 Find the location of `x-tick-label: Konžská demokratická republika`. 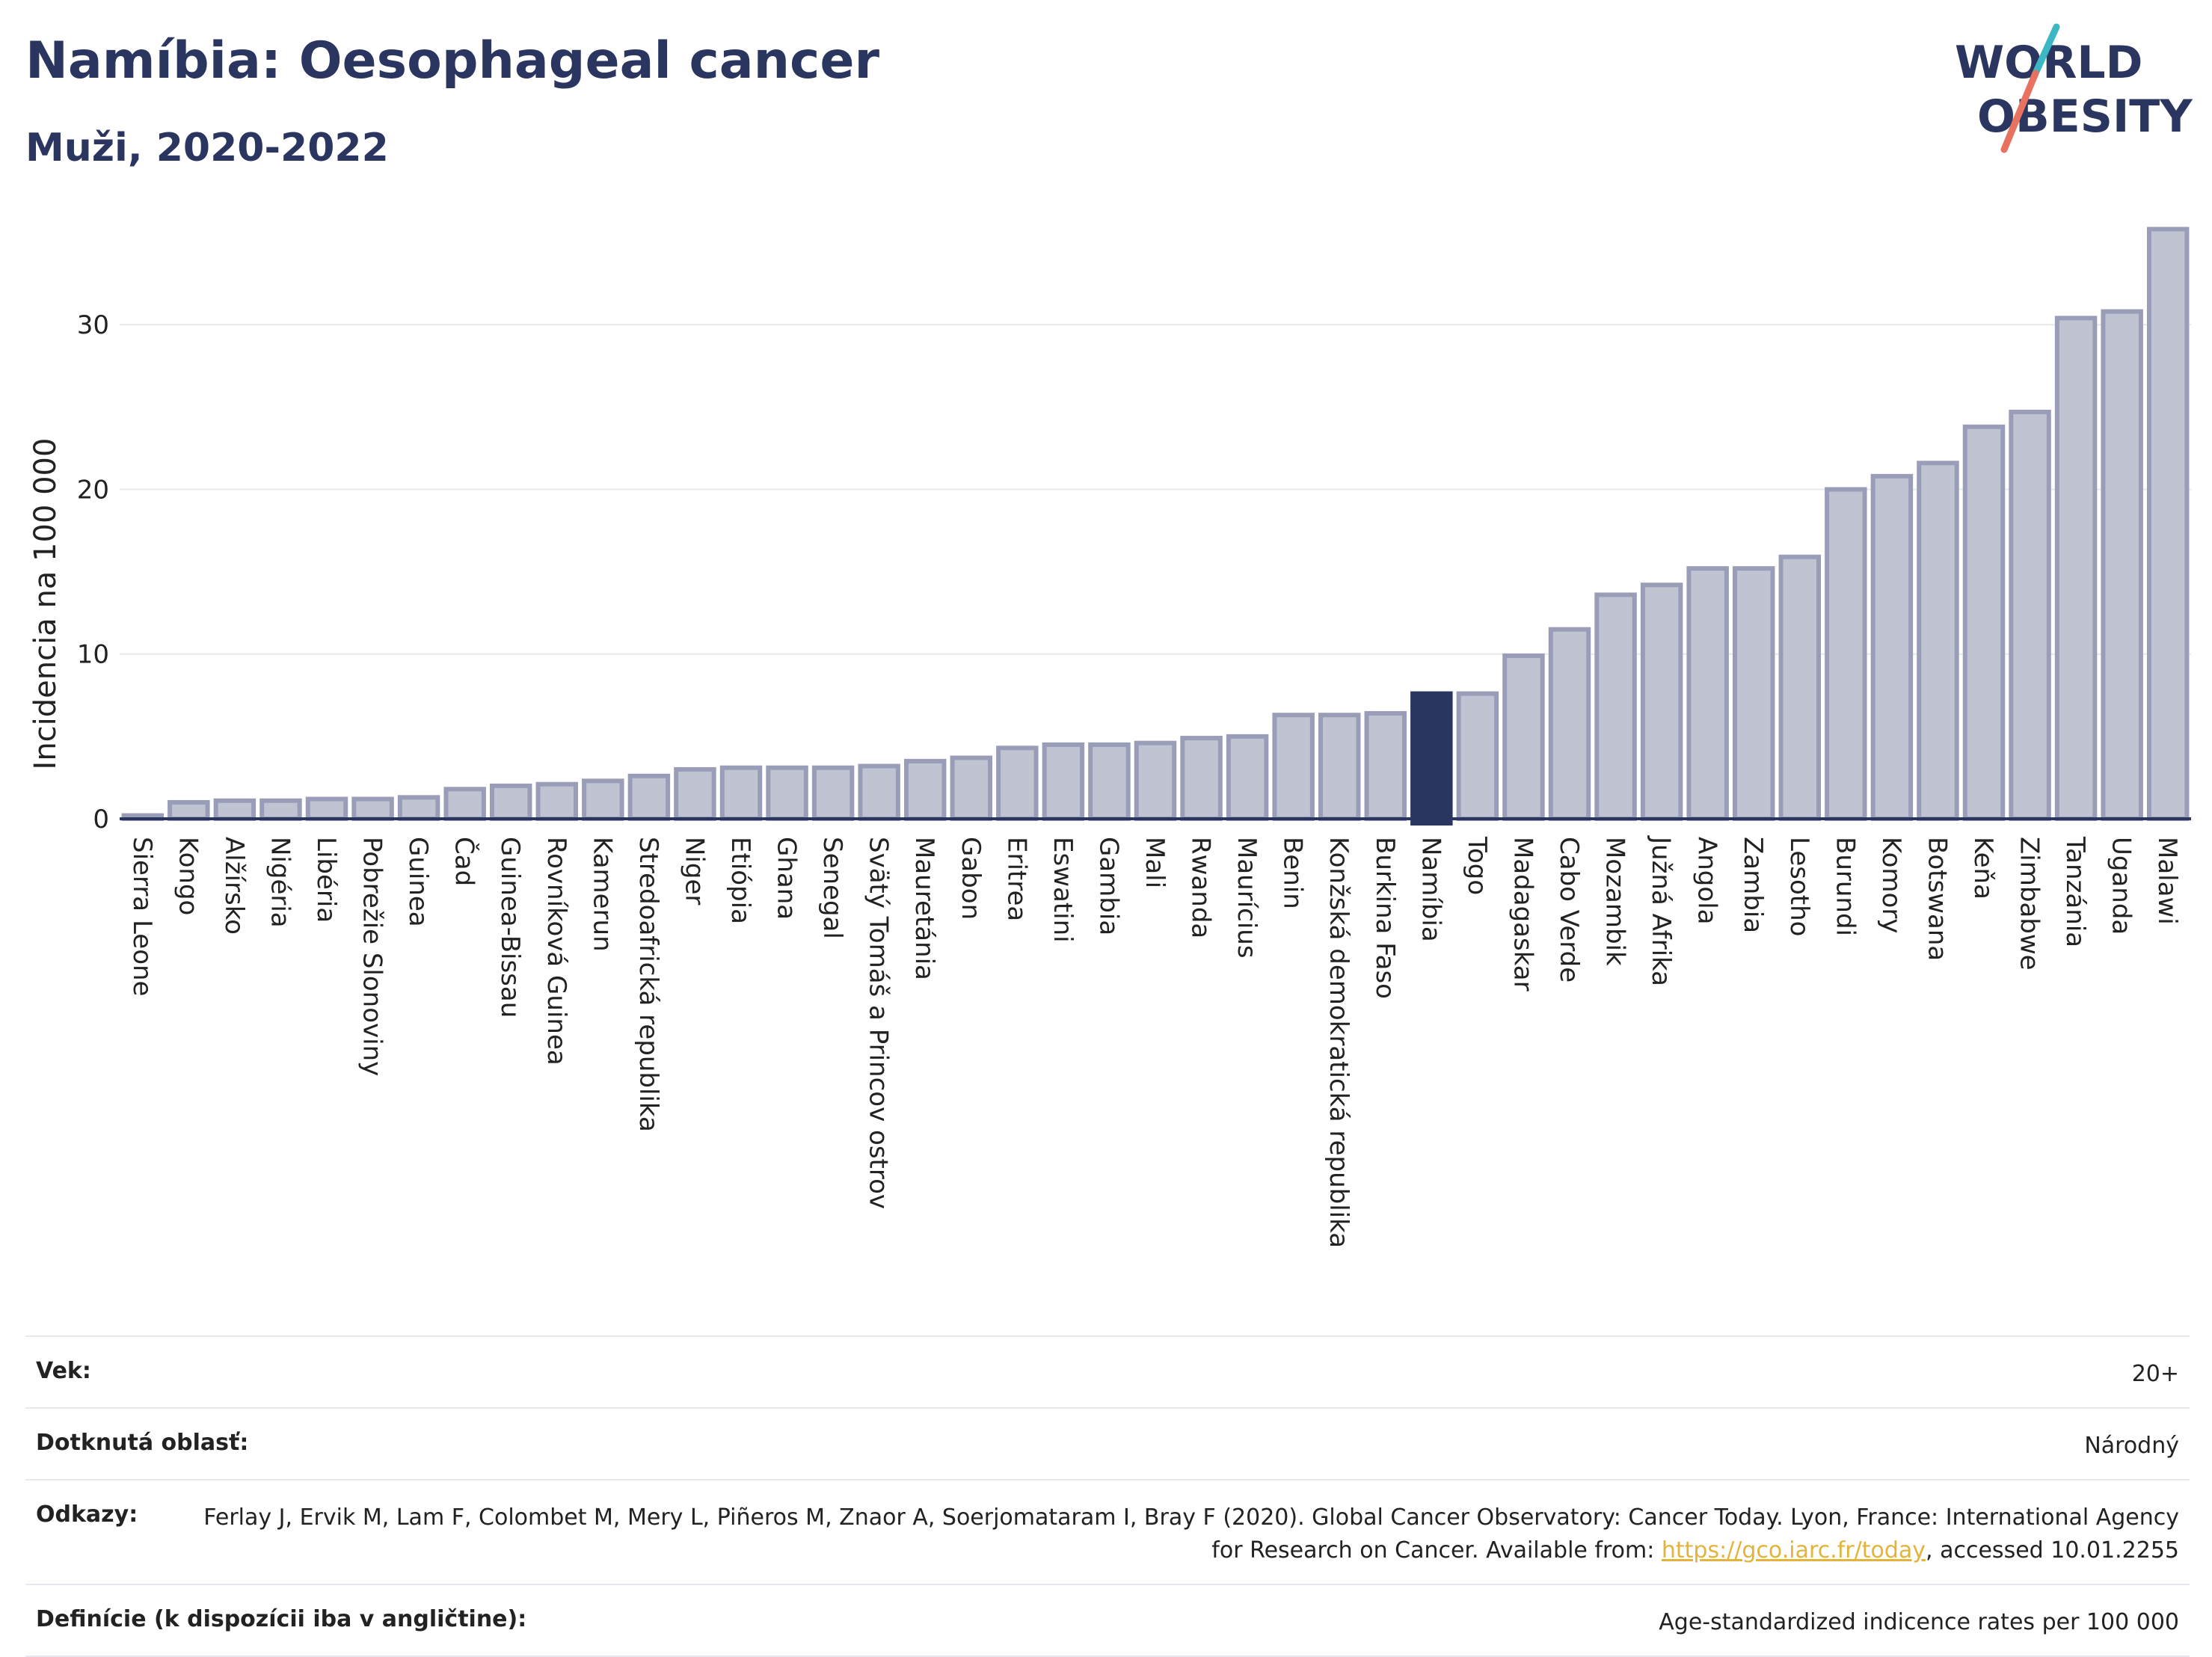

x-tick-label: Konžská demokratická republika is located at coordinates (1339, 1042).